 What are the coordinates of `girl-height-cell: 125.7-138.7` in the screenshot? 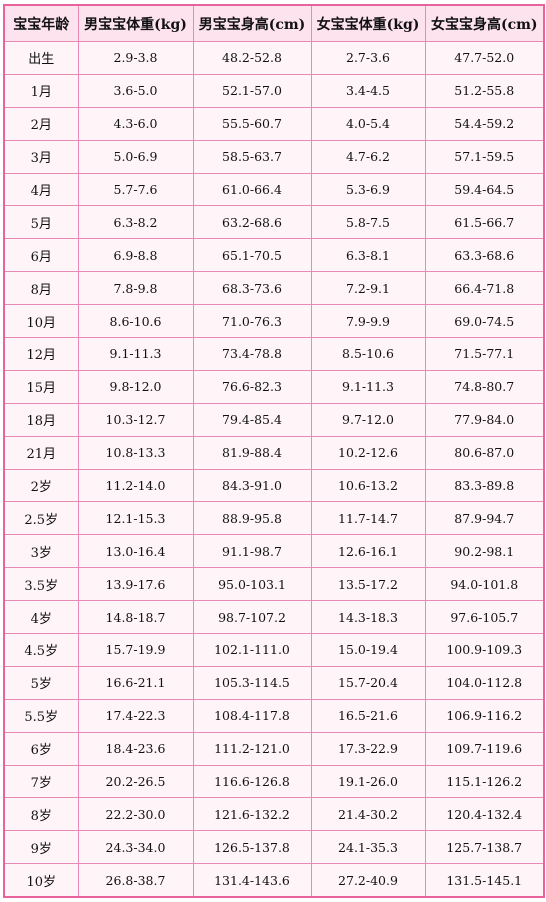 It's located at (484, 847).